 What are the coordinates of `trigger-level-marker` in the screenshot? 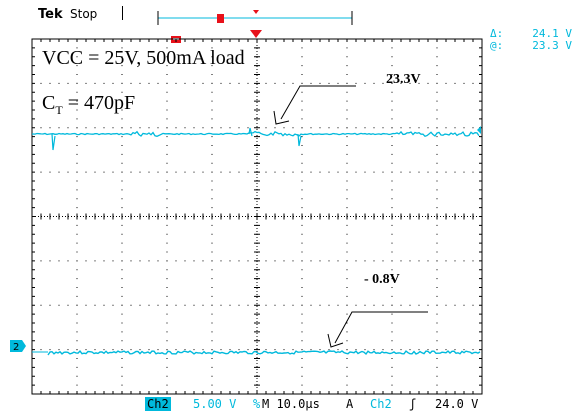 It's located at (479, 130).